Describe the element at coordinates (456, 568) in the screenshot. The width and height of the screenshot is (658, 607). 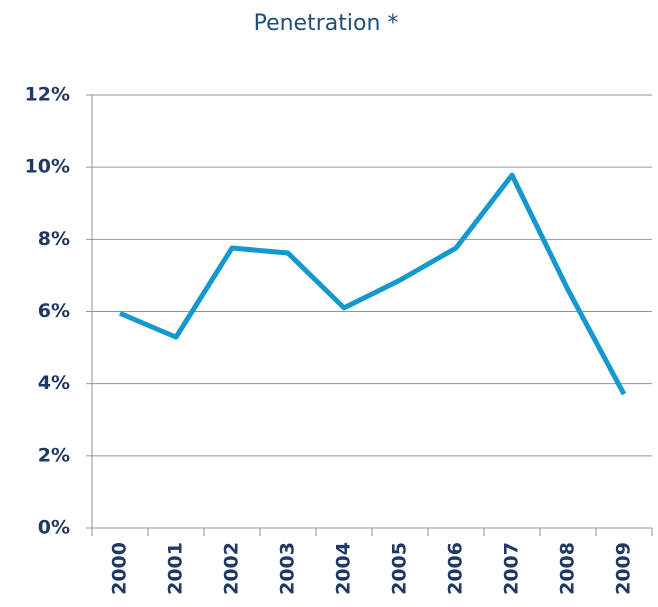
I see `x-tick-label: 2006` at that location.